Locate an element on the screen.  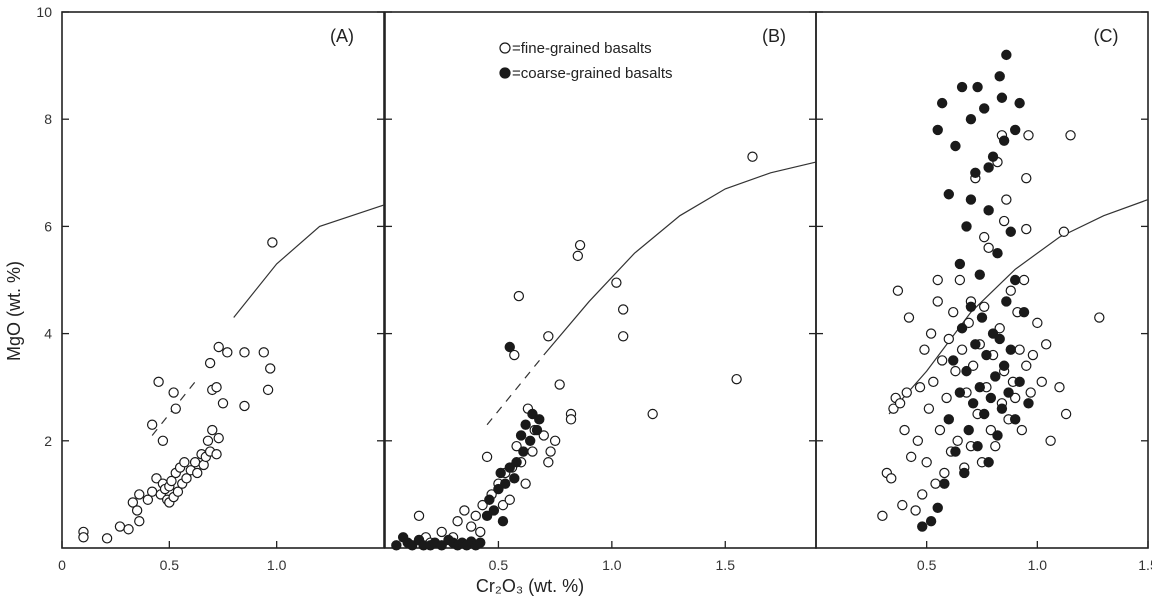
legend-marker-filled is located at coordinates (505, 73).